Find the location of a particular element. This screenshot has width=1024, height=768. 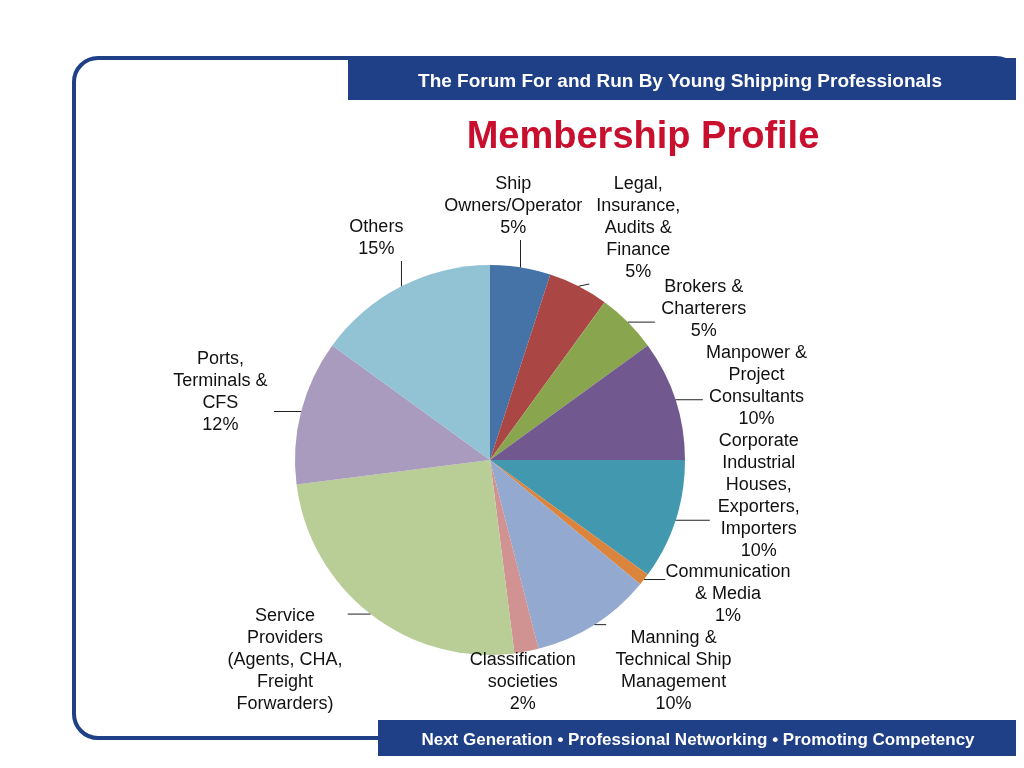

slice-label: Corporate Industrial Houses, Exporters, Importers is located at coordinates (758, 483).